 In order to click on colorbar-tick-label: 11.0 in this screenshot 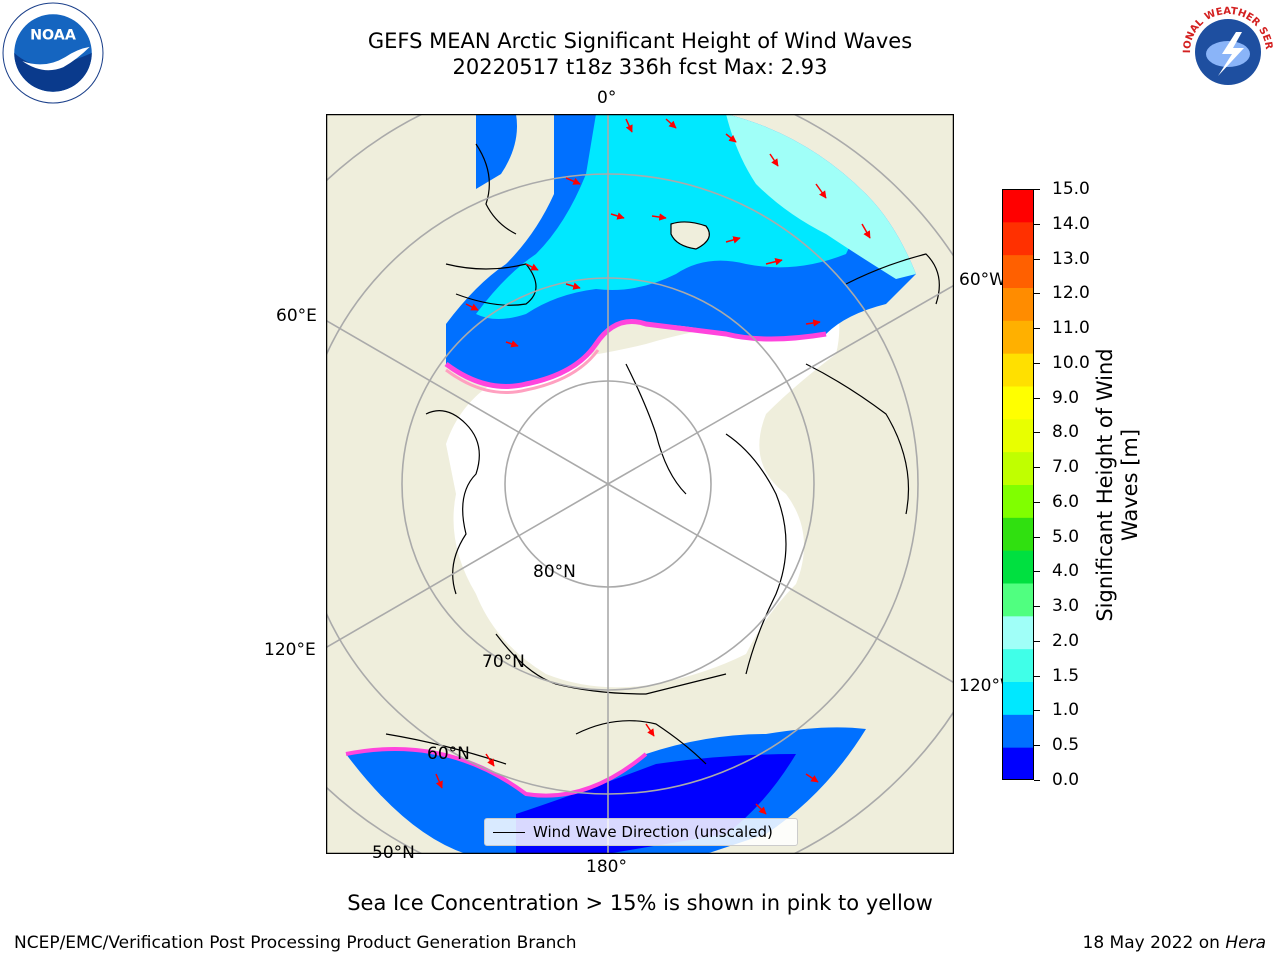, I will do `click(1071, 328)`.